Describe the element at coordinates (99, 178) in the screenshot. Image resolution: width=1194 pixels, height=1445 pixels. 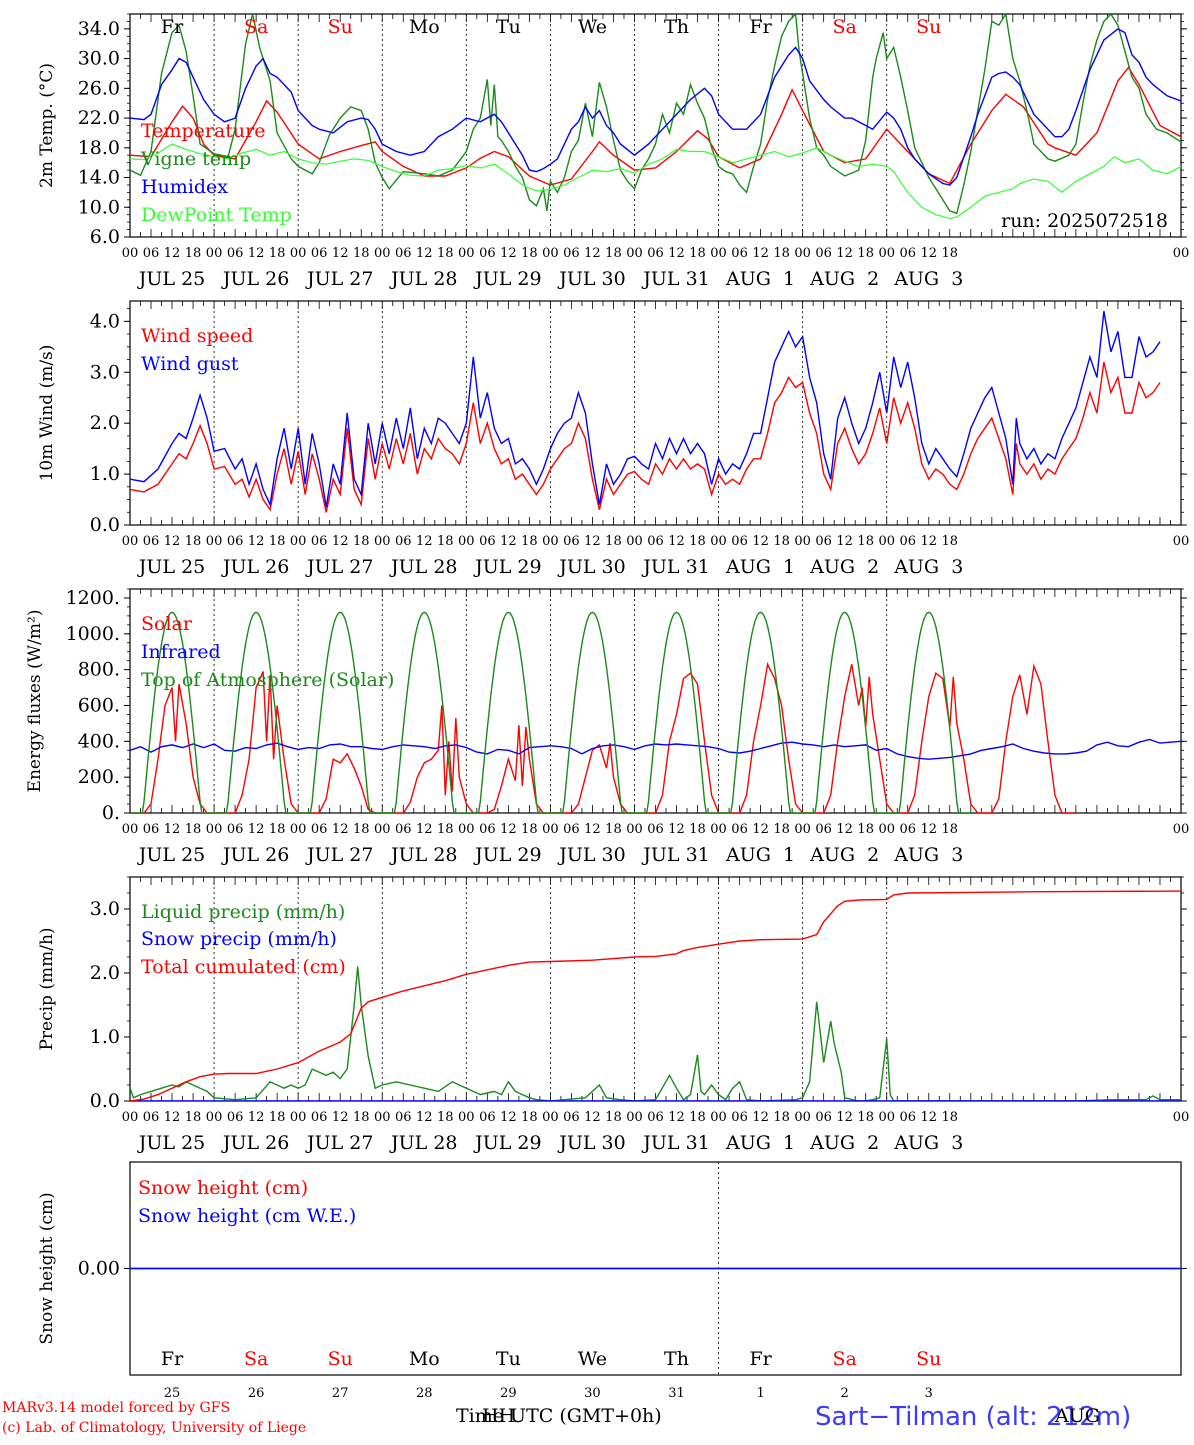
I see `y-tick-label: 14.0` at that location.